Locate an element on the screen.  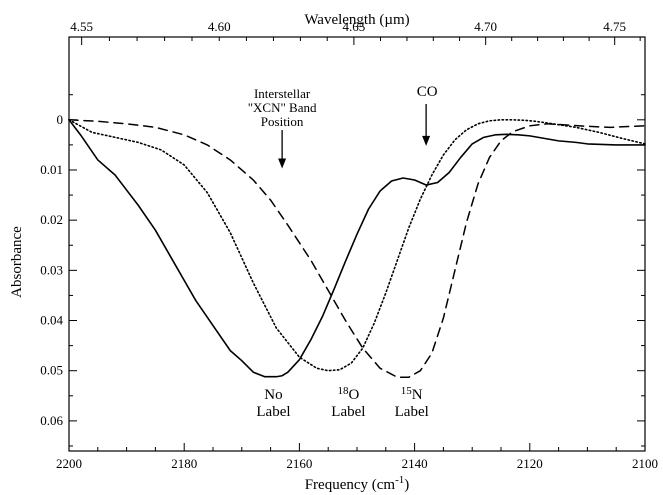
top-tick-label: 4.70 is located at coordinates (485, 26).